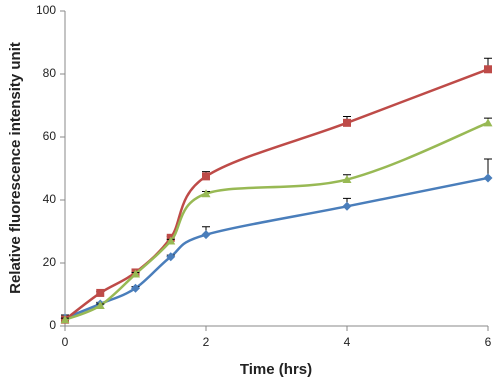 The height and width of the screenshot is (387, 500). What do you see at coordinates (50, 262) in the screenshot?
I see `y-tick-label: 20` at bounding box center [50, 262].